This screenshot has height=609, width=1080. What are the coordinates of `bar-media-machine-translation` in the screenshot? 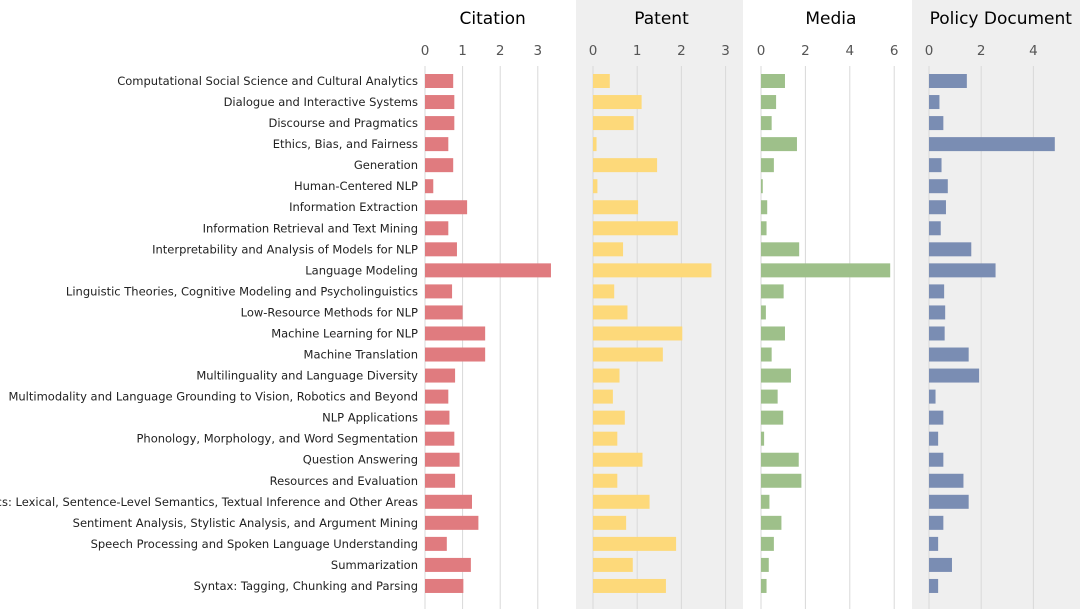 It's located at (766, 354).